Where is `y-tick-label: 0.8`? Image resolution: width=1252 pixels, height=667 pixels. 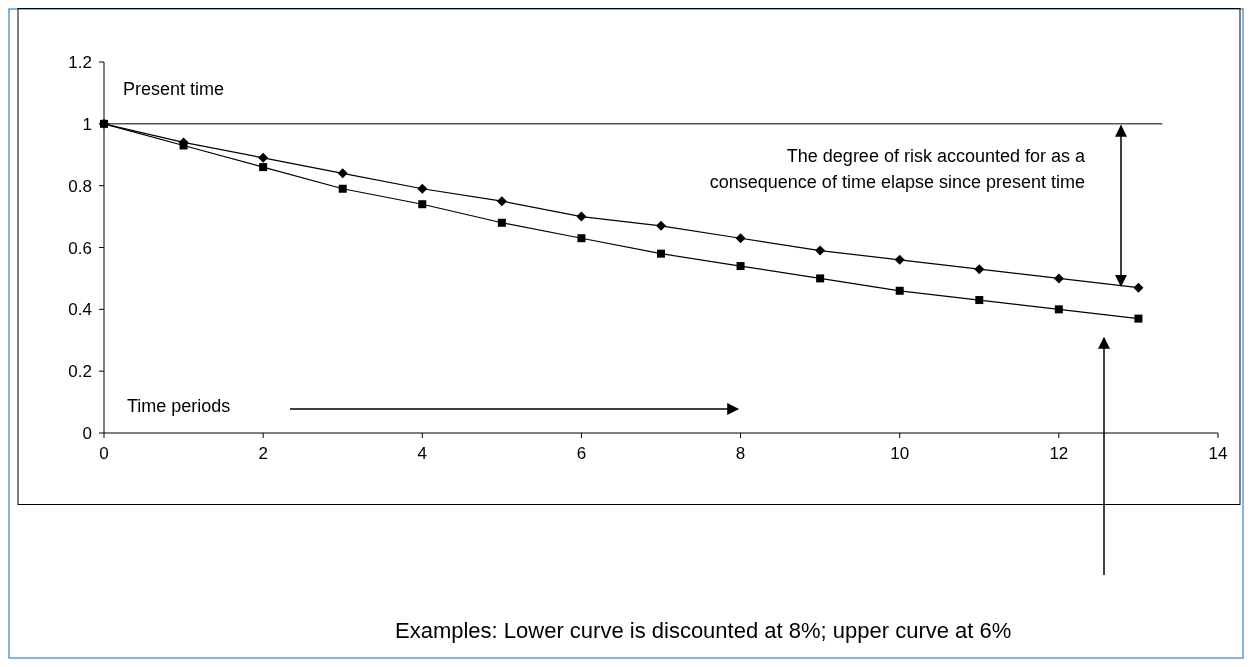 y-tick-label: 0.8 is located at coordinates (80, 186).